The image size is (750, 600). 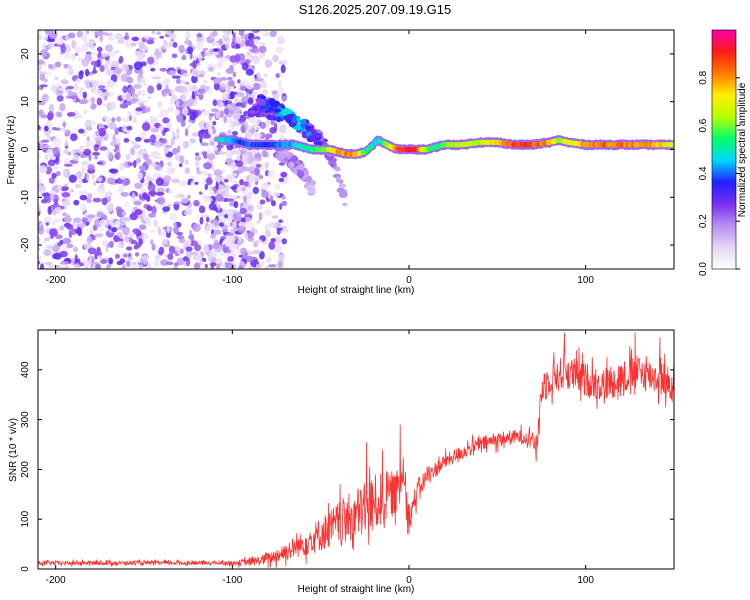 I want to click on y-tick-label: -10, so click(x=25, y=197).